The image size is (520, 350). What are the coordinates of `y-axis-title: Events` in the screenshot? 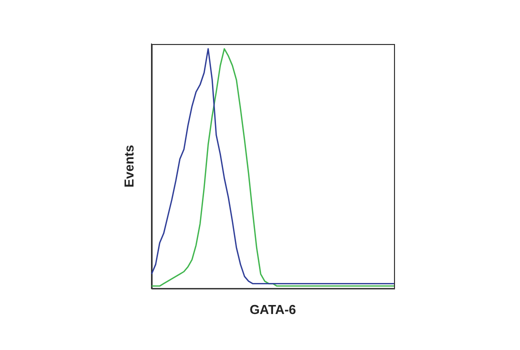 It's located at (128, 166).